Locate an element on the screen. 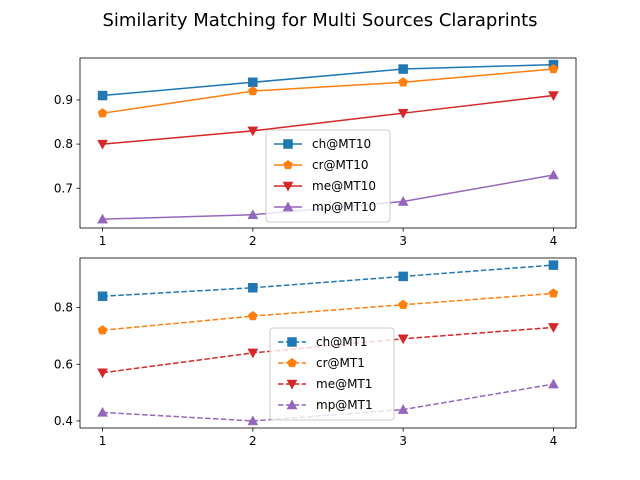 This screenshot has width=640, height=480. series-line-cr@MT1 is located at coordinates (328, 311).